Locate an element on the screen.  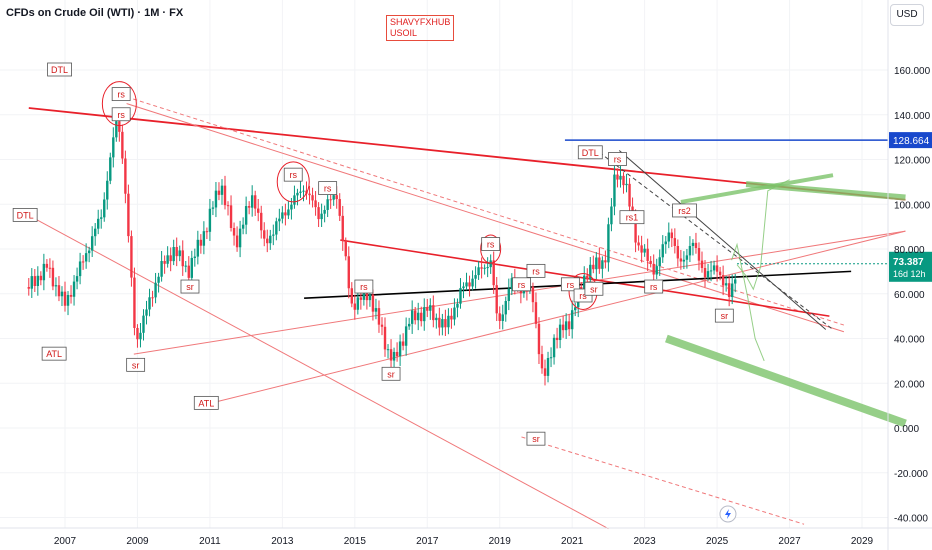
y-tick-label: 120.000 is located at coordinates (912, 161).